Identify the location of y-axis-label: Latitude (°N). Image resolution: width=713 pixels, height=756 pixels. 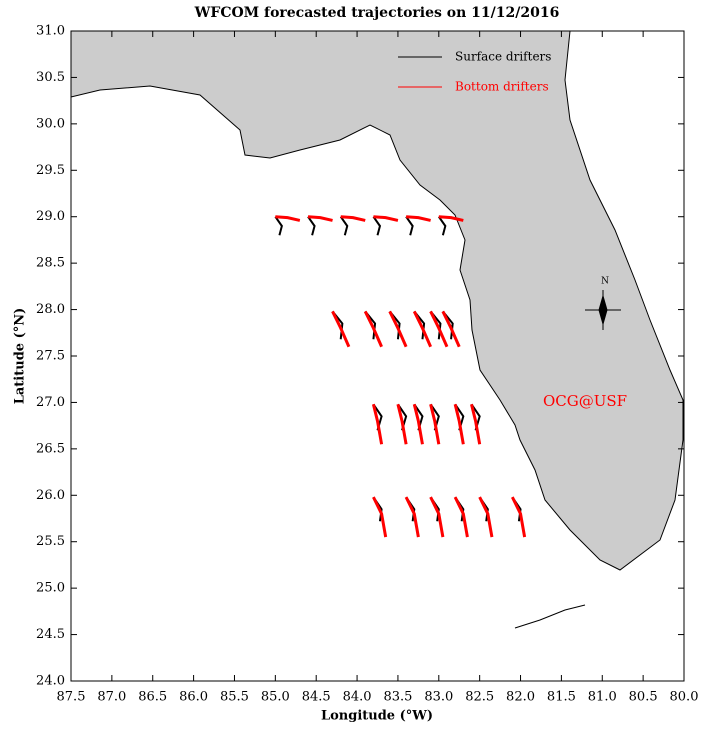
(20, 356).